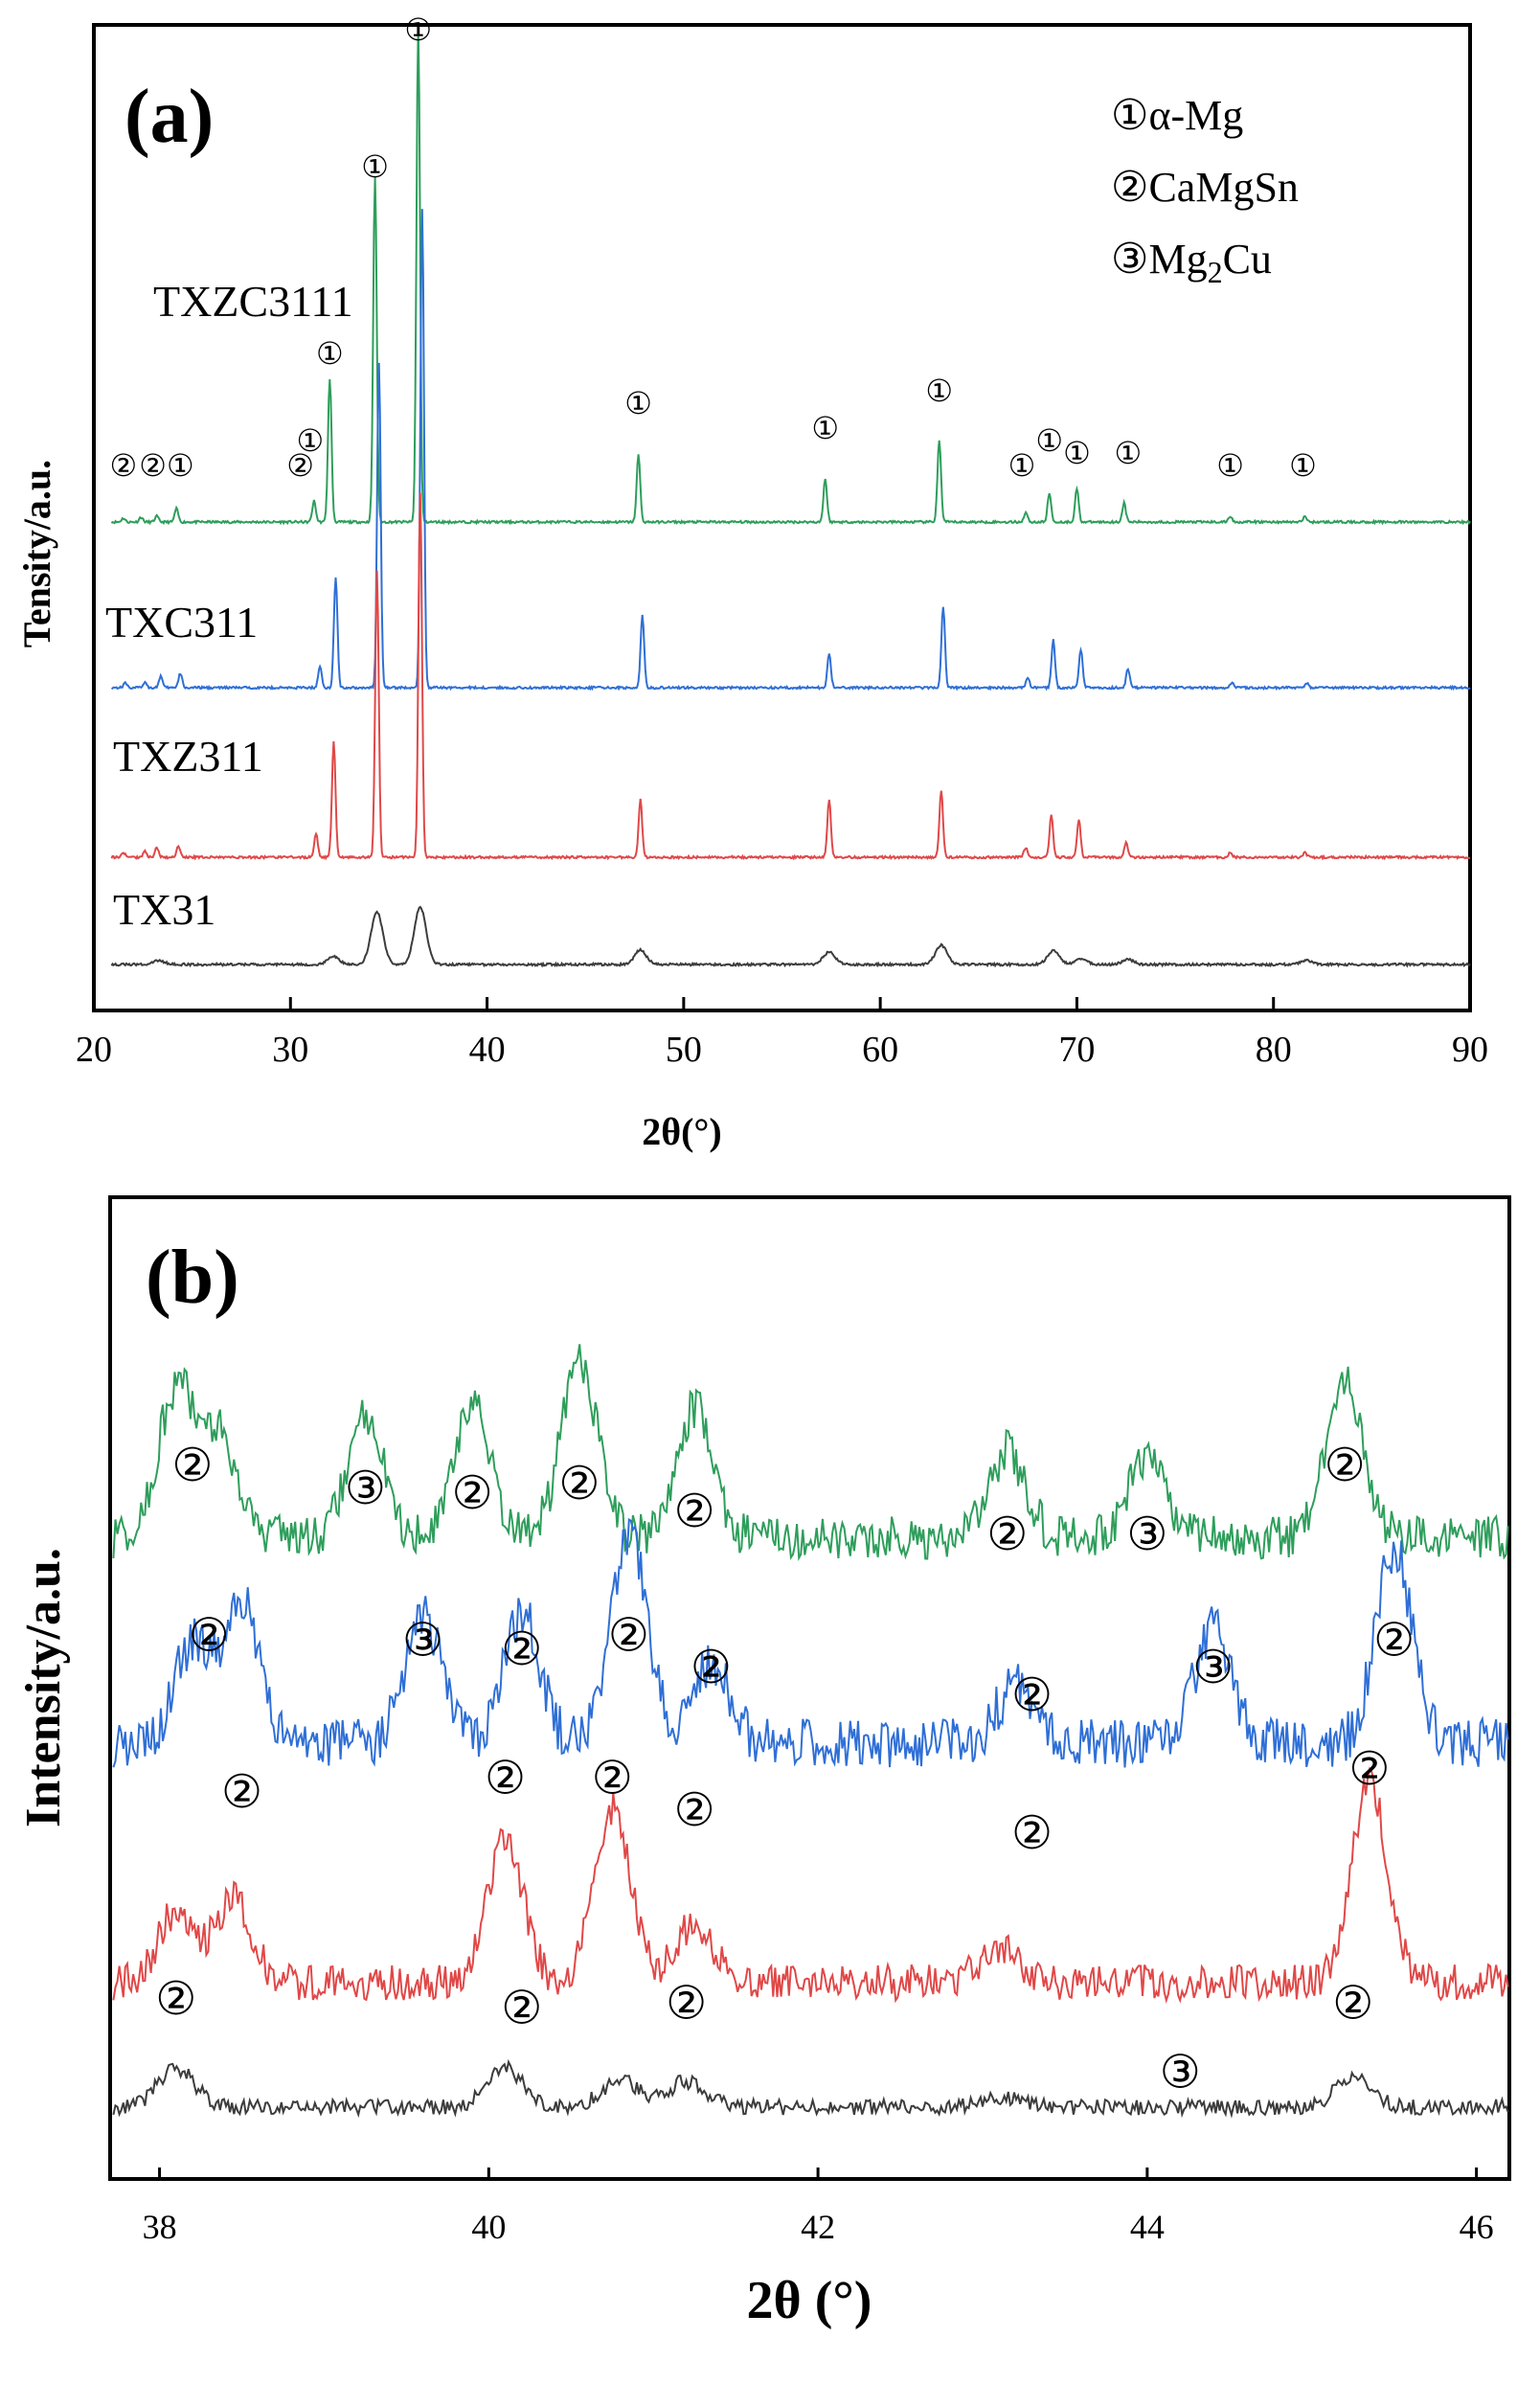 Image resolution: width=1540 pixels, height=2383 pixels. What do you see at coordinates (684, 1050) in the screenshot?
I see `panel-a-x-tick-label: 50` at bounding box center [684, 1050].